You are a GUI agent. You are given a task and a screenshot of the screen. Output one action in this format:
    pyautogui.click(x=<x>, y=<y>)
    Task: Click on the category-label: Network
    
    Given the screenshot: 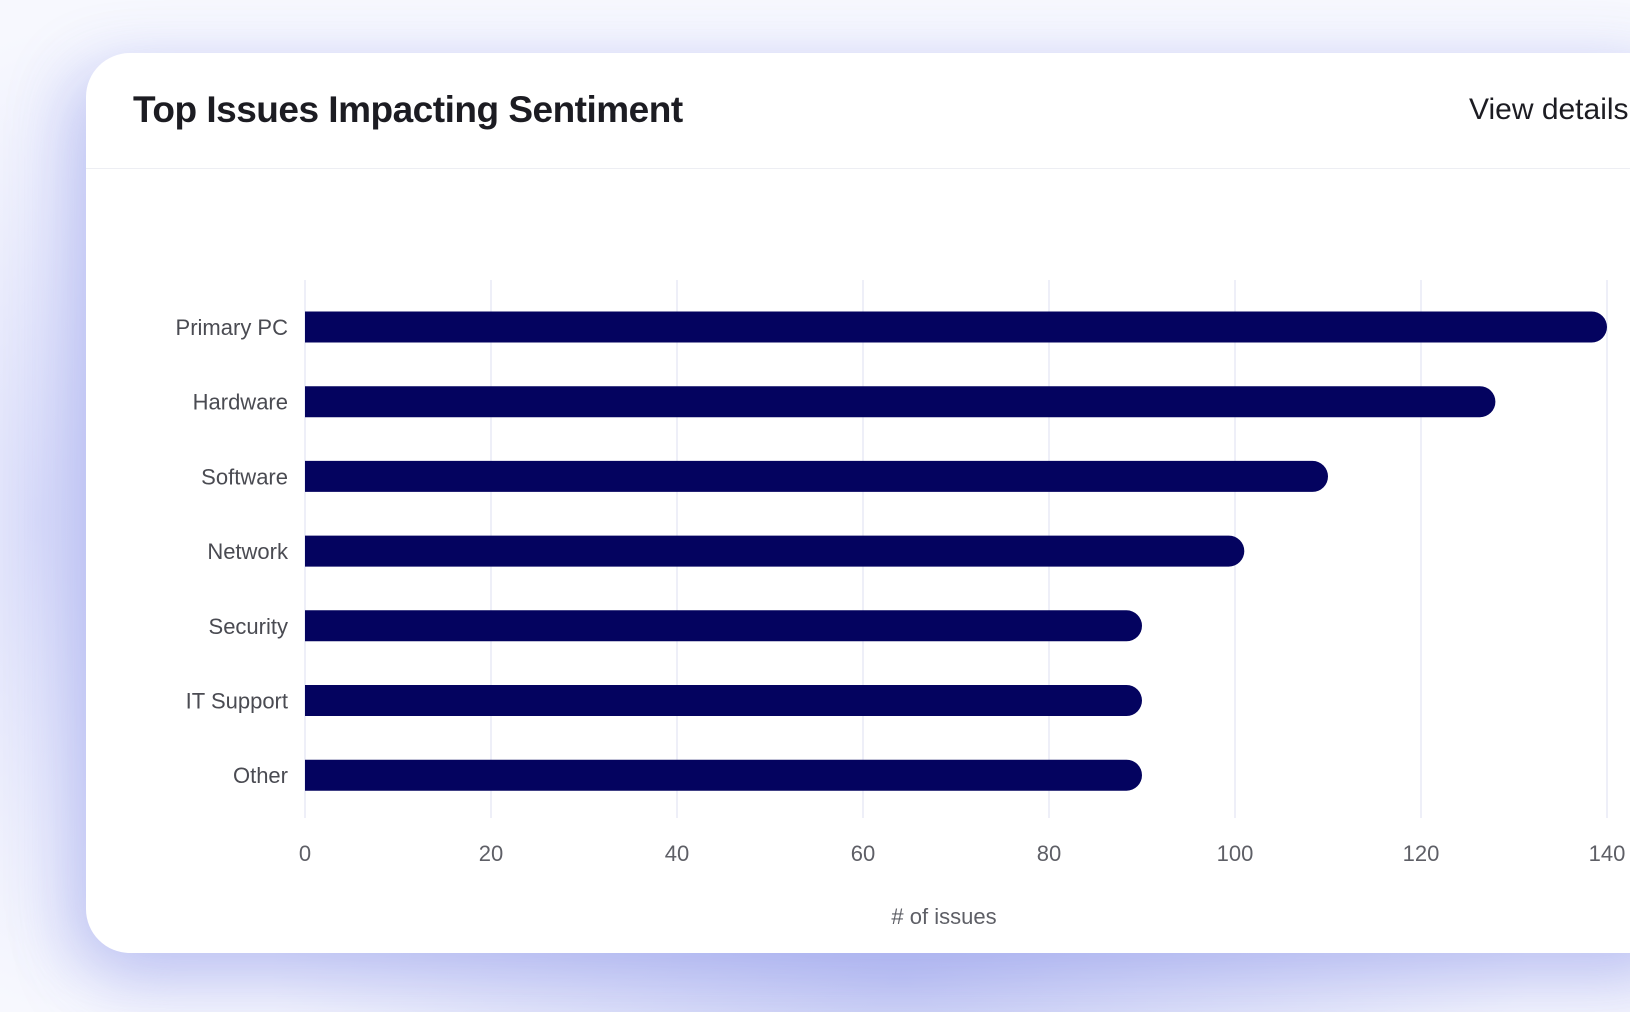 What is the action you would take?
    pyautogui.click(x=248, y=551)
    